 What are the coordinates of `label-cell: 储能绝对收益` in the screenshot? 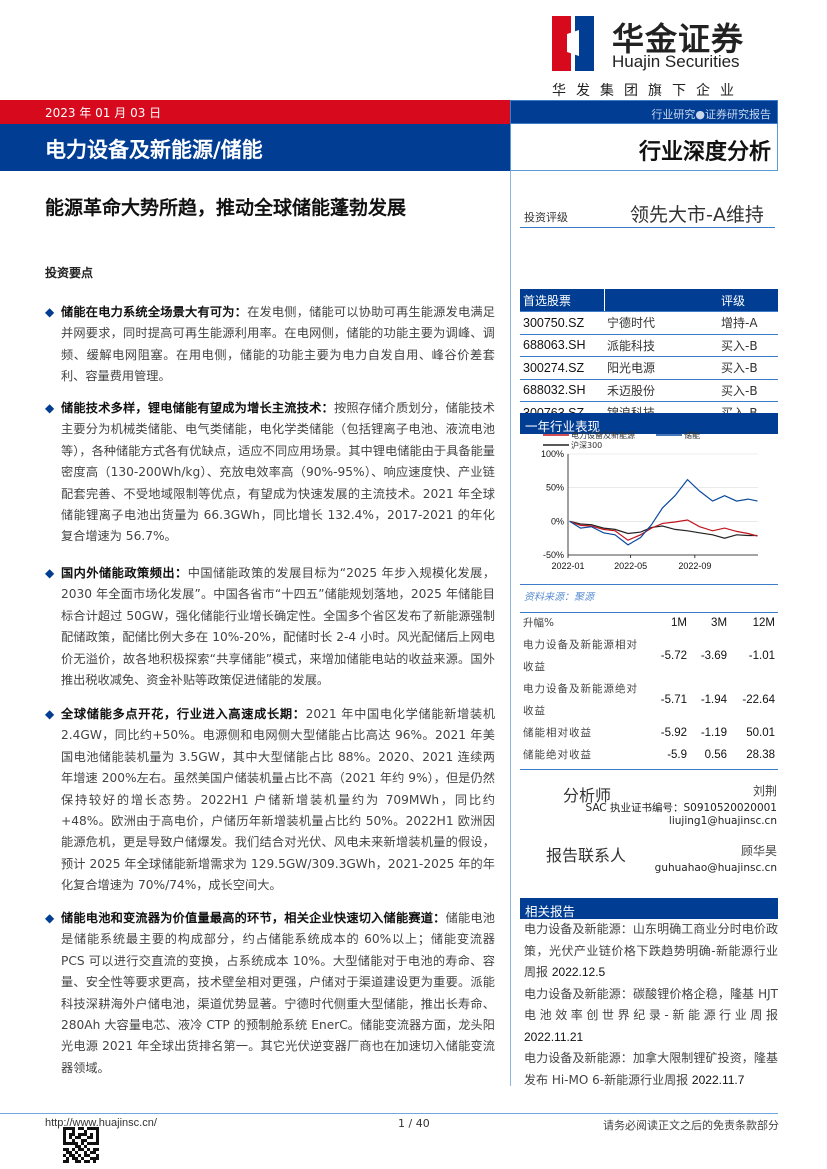 It's located at (557, 755).